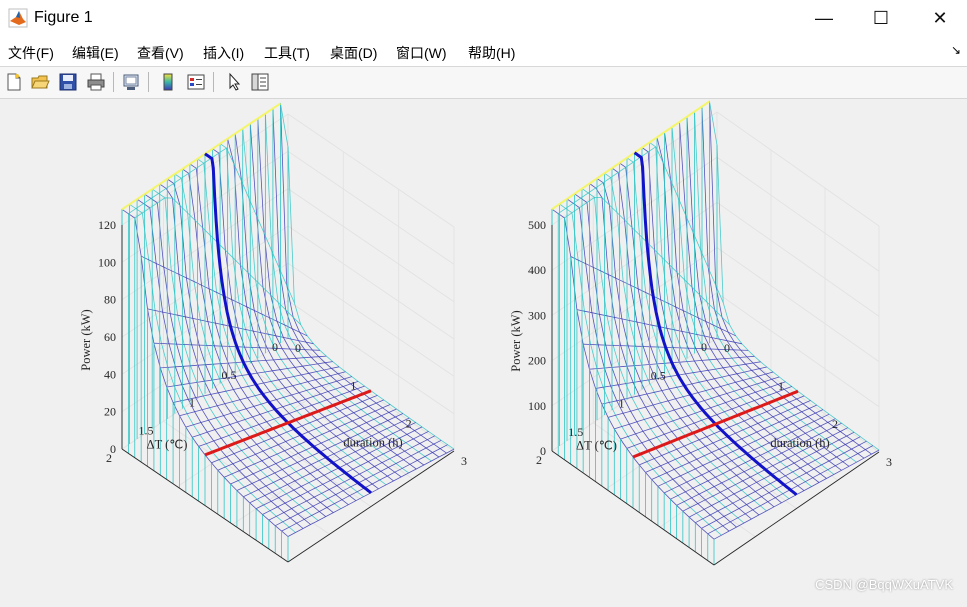 The height and width of the screenshot is (607, 967). I want to click on maximize-button: ☐, so click(881, 17).